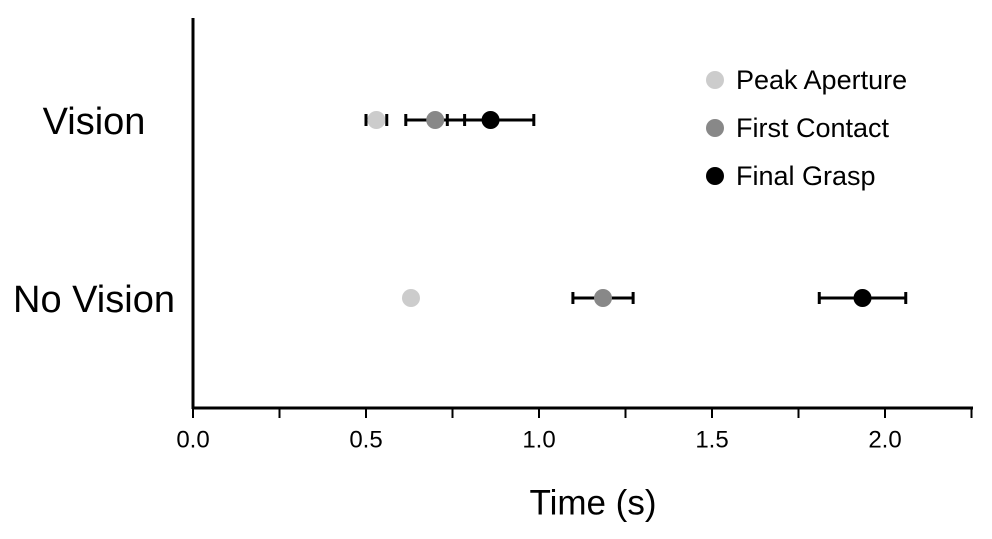 The width and height of the screenshot is (992, 539). I want to click on x-axis-label: Time (s), so click(592, 502).